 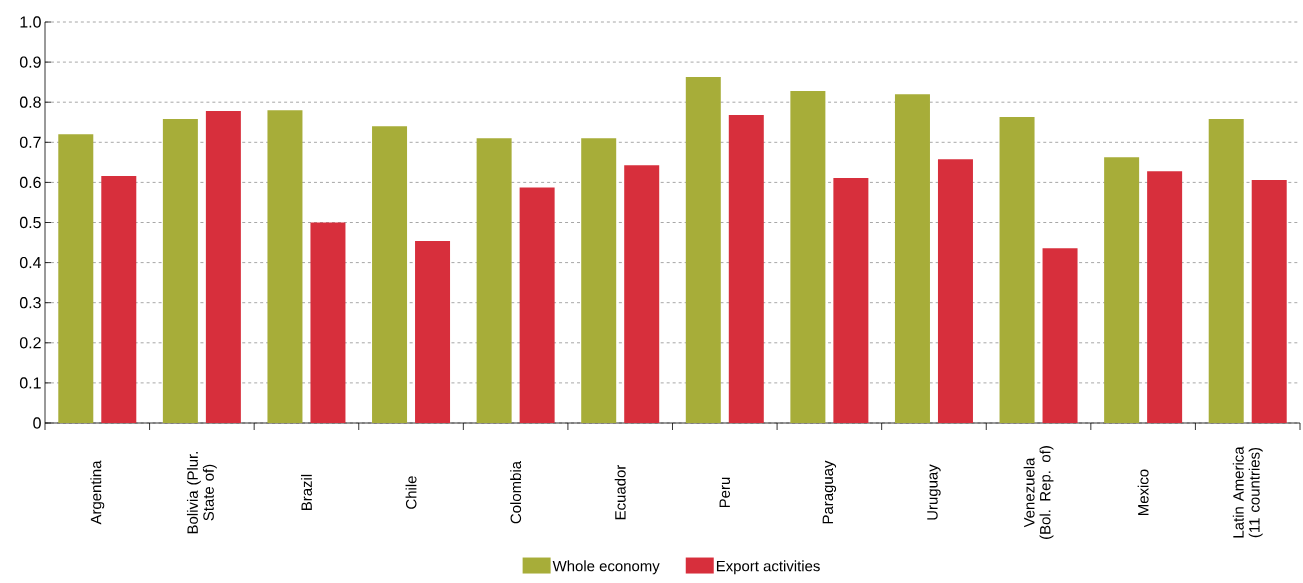 What do you see at coordinates (411, 492) in the screenshot?
I see `x-tick-label: Chile` at bounding box center [411, 492].